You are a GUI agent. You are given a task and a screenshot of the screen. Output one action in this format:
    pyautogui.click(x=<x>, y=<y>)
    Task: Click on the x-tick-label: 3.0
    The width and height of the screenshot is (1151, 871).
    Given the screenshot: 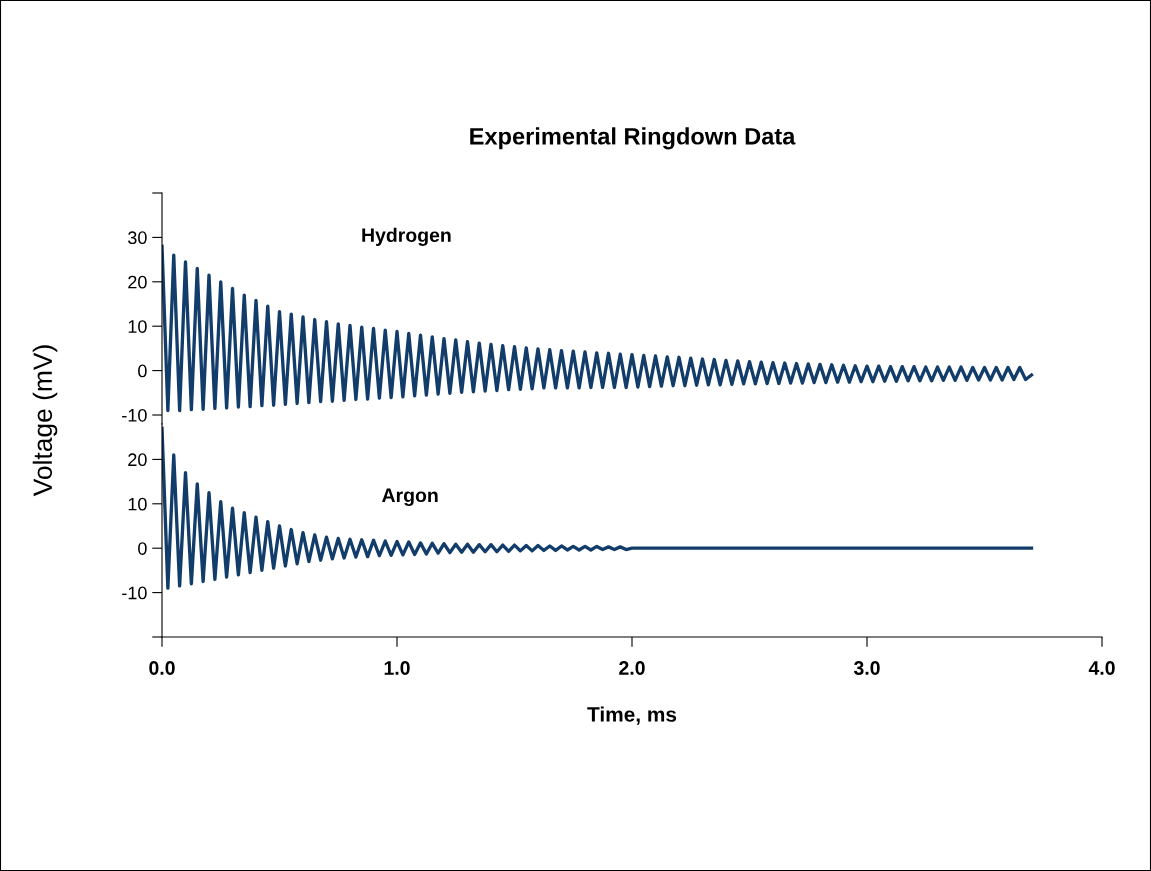 What is the action you would take?
    pyautogui.click(x=866, y=668)
    